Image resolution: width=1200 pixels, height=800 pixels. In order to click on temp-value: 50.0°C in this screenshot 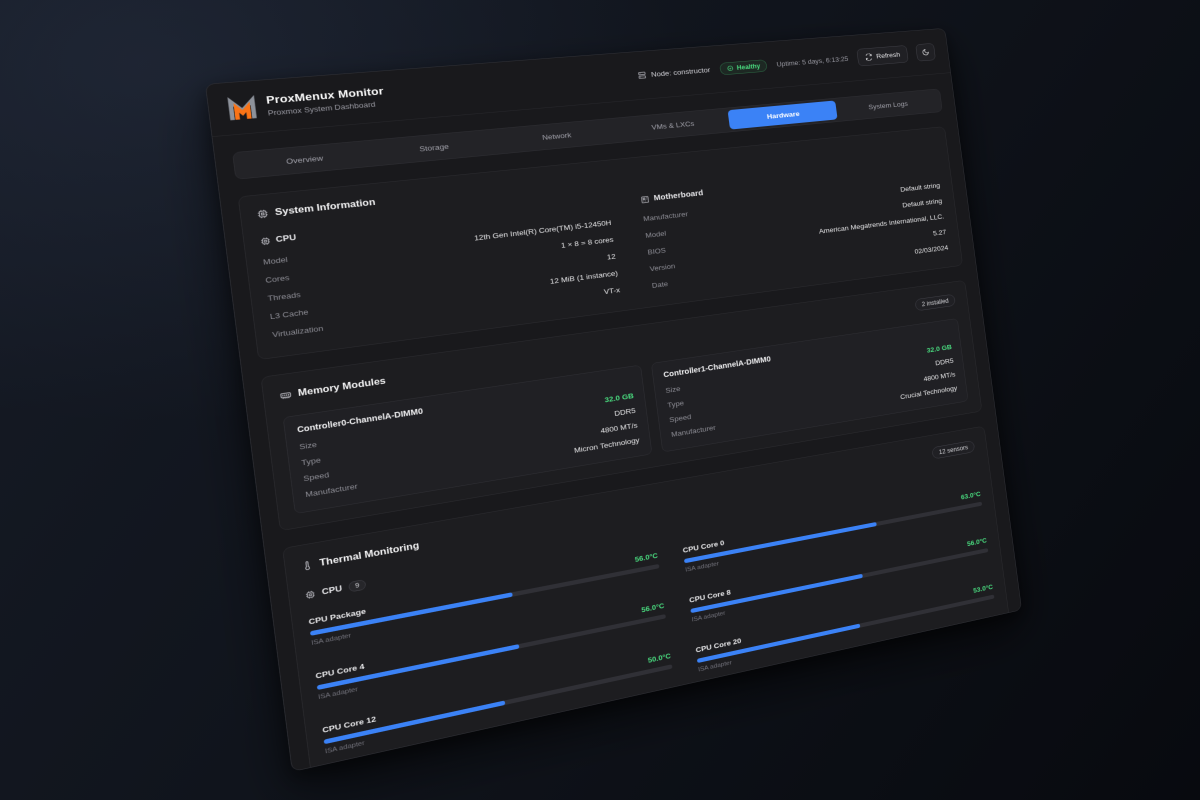, I will do `click(659, 658)`.